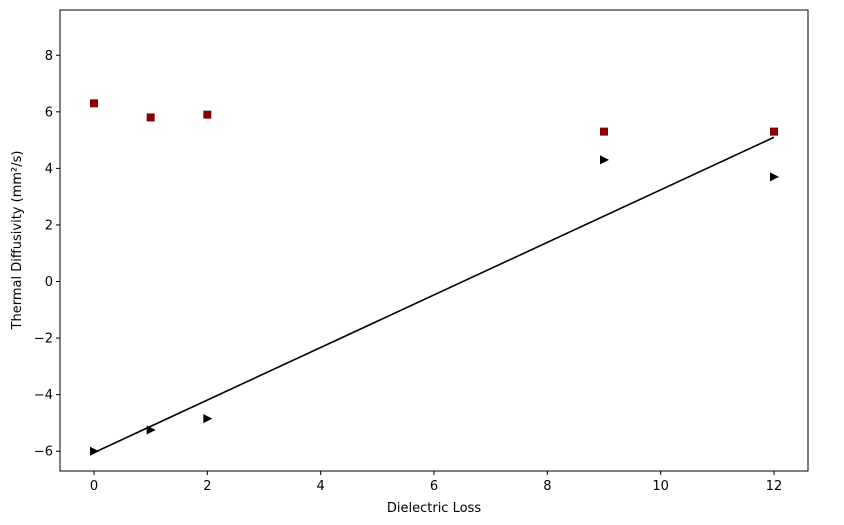  I want to click on x-tick-label: 12, so click(774, 486).